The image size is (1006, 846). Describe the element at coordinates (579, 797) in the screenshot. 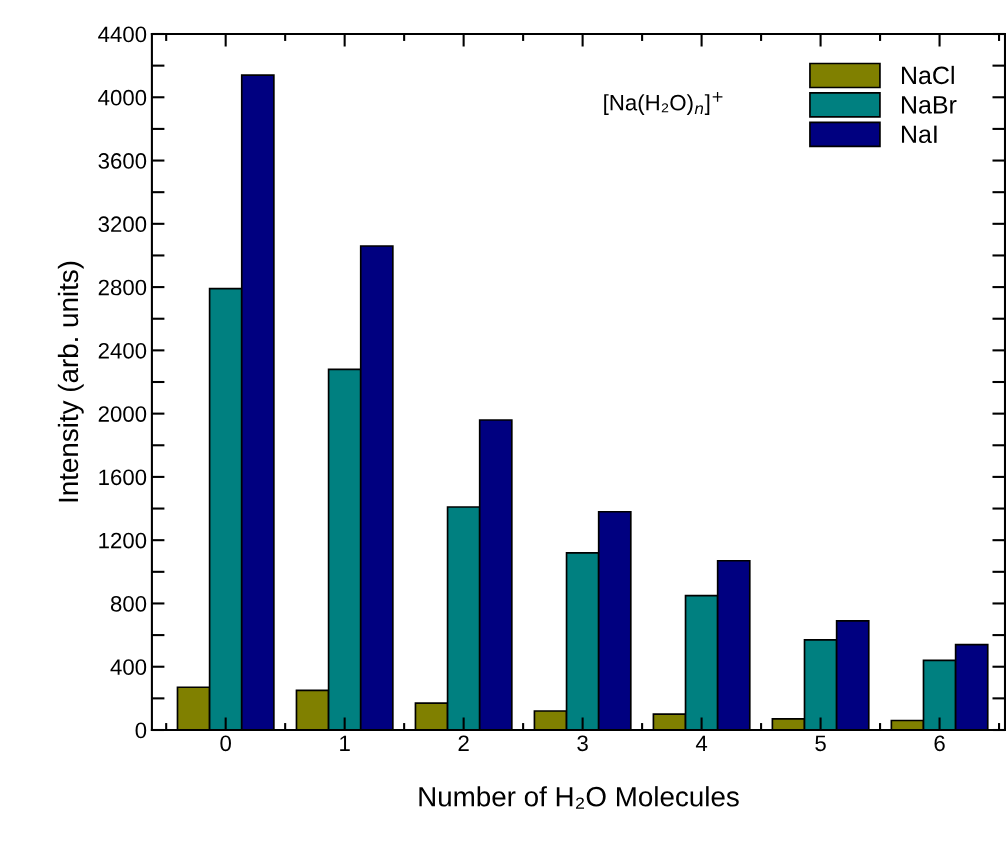

I see `x-axis-title: Number of H₂O Molecules` at that location.